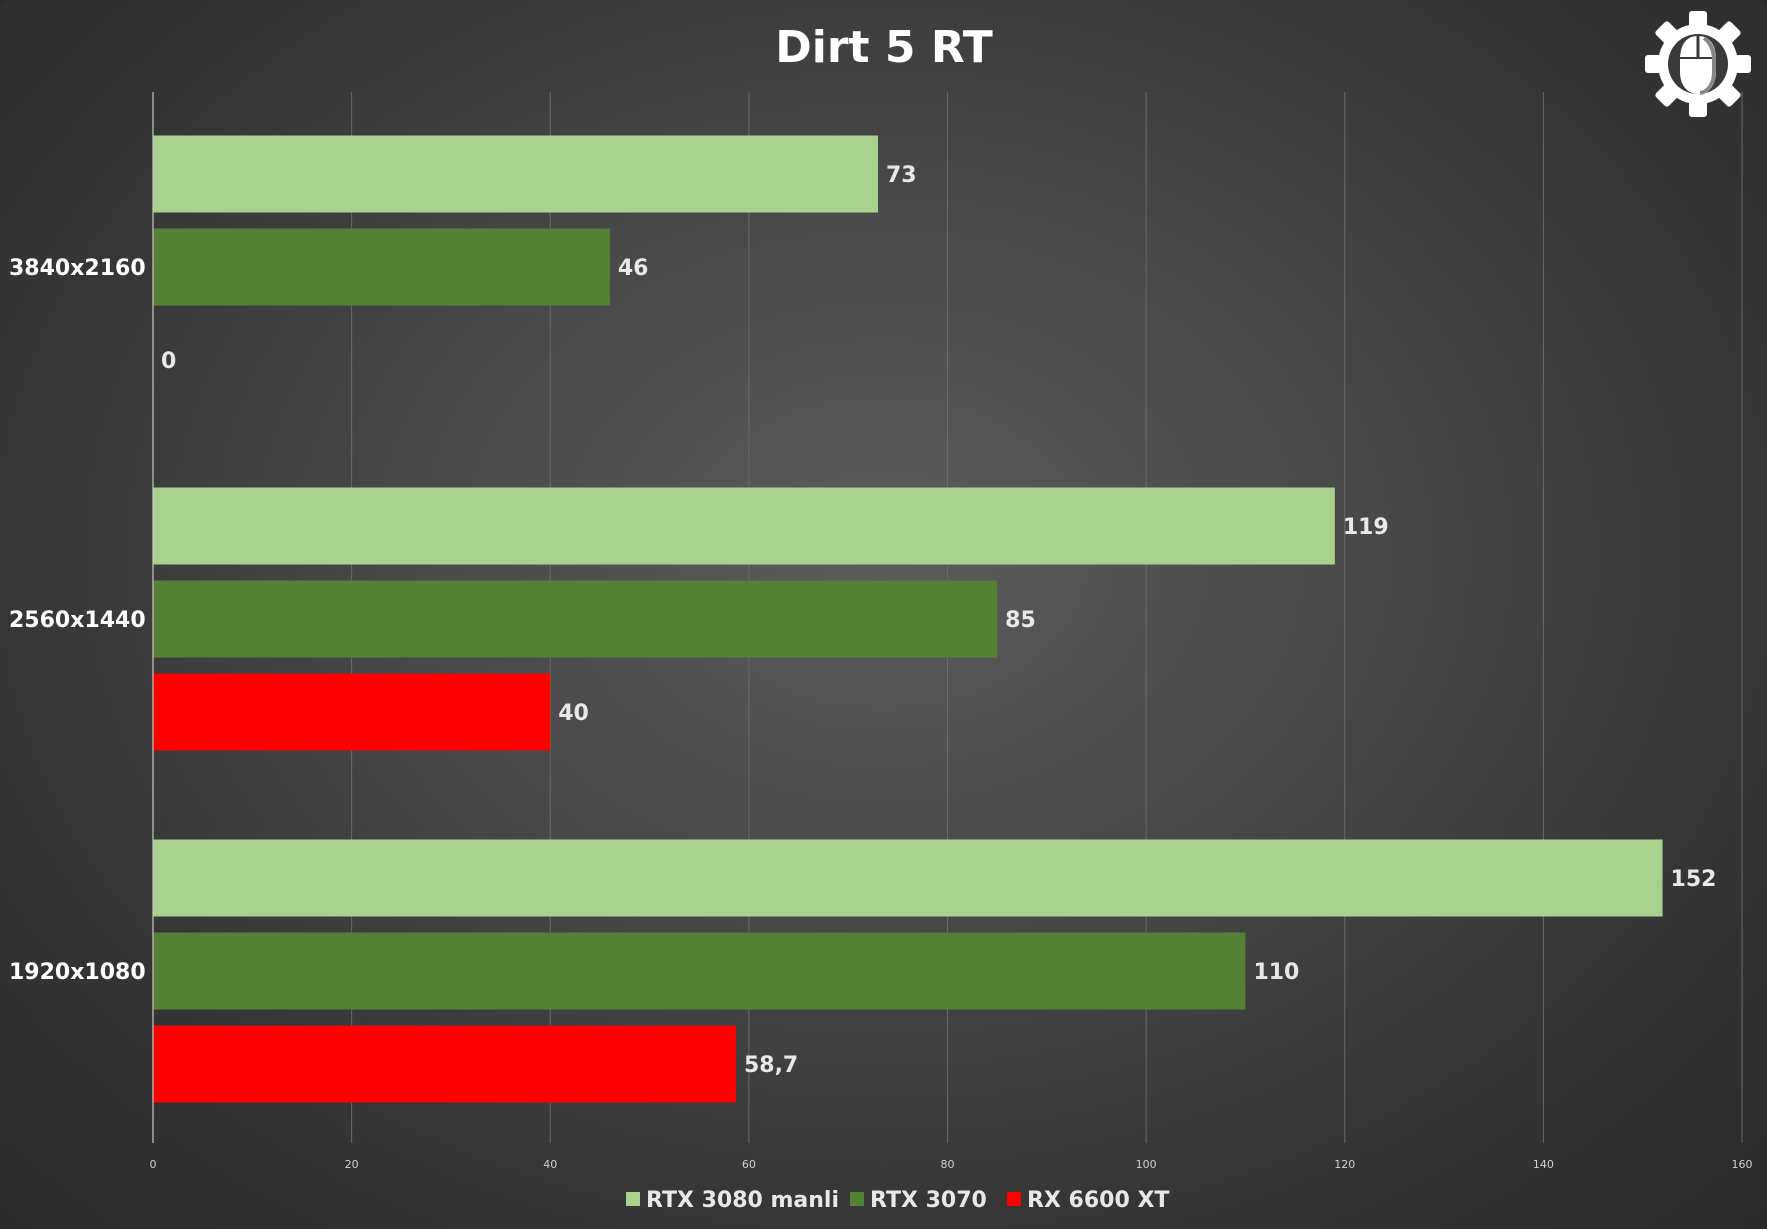  I want to click on legend-label: RTX 3070, so click(928, 1200).